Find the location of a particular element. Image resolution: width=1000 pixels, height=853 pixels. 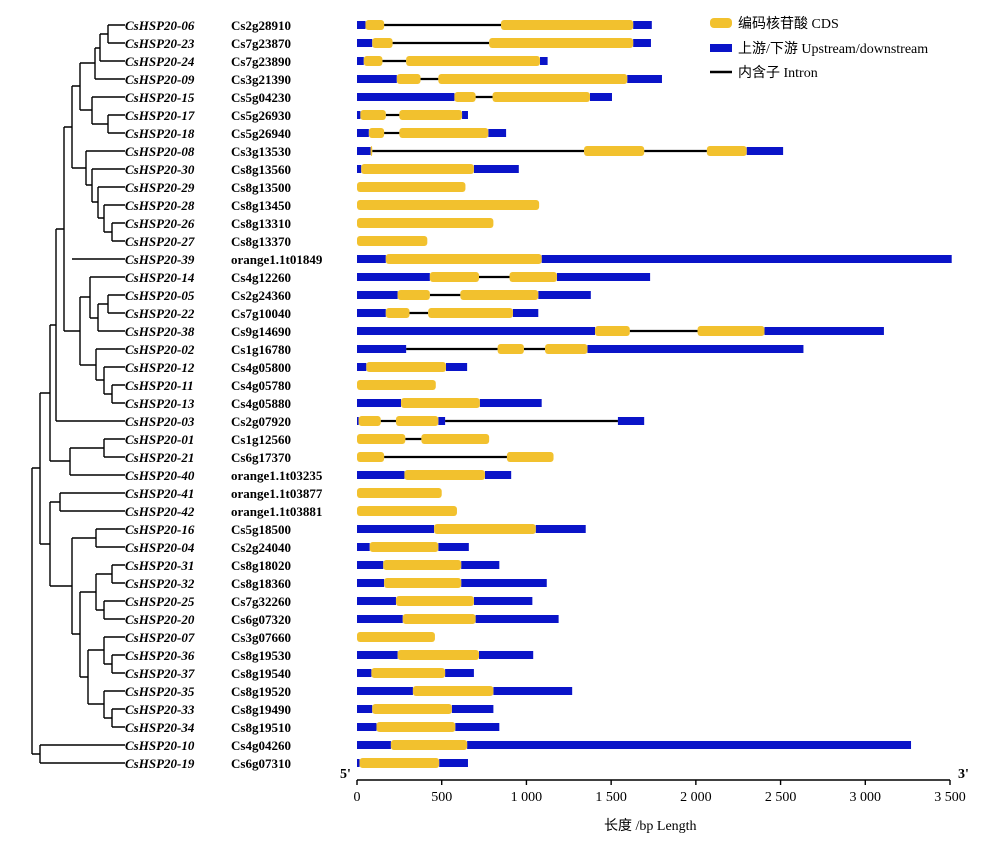

gene-locus: Cs2g24360 is located at coordinates (261, 295).